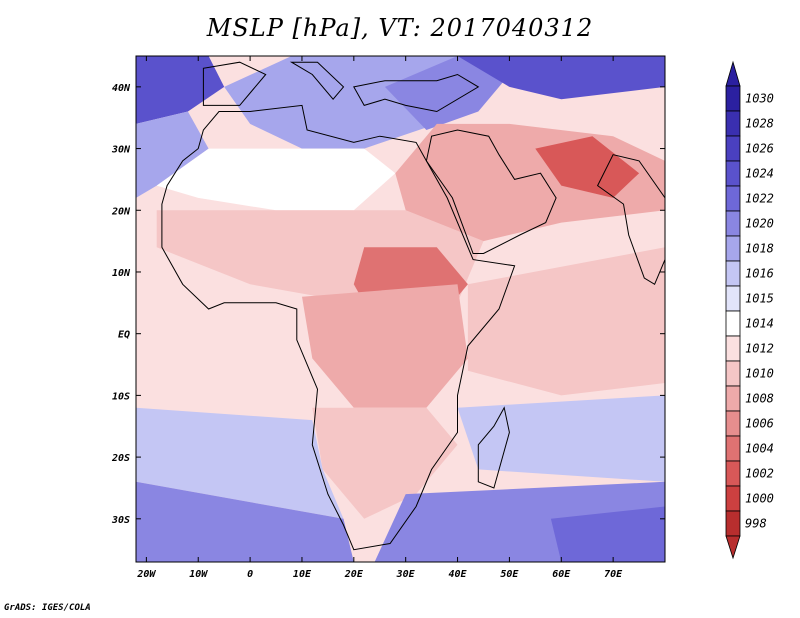  What do you see at coordinates (759, 399) in the screenshot?
I see `colorbar-label: 1008` at bounding box center [759, 399].